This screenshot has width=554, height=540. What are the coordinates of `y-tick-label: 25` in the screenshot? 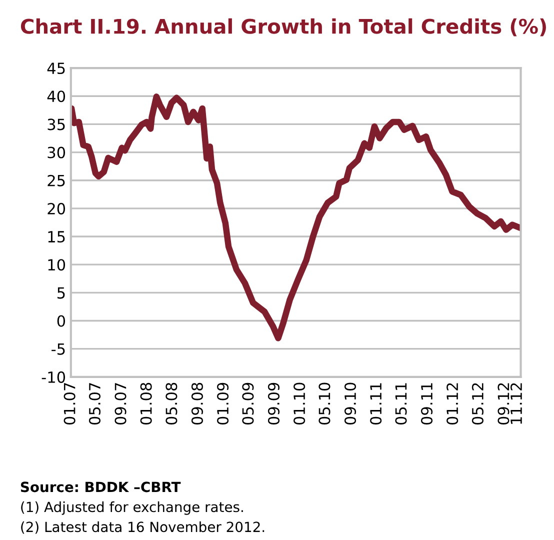 It's located at (56, 180).